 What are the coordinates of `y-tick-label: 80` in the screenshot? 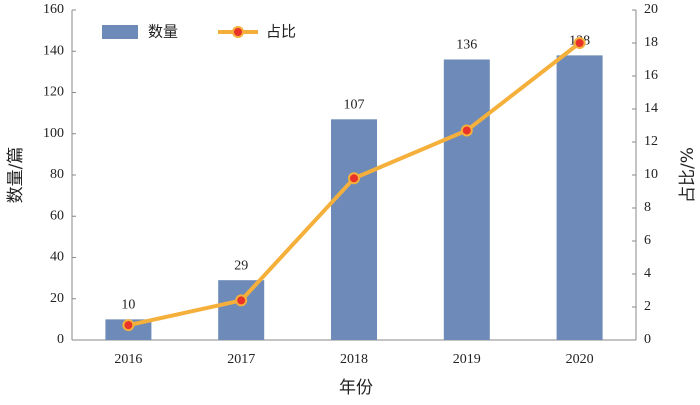 It's located at (57, 174).